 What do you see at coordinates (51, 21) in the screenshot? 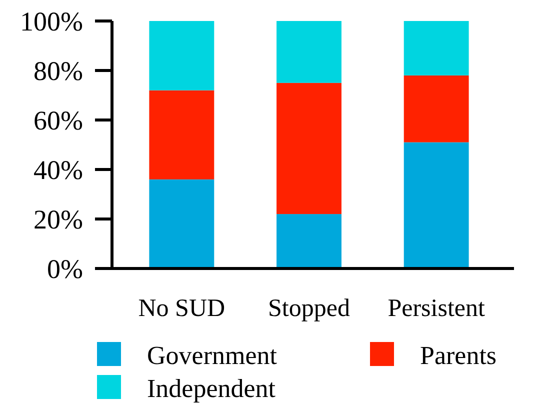
I see `y-tick-label: 100%` at bounding box center [51, 21].